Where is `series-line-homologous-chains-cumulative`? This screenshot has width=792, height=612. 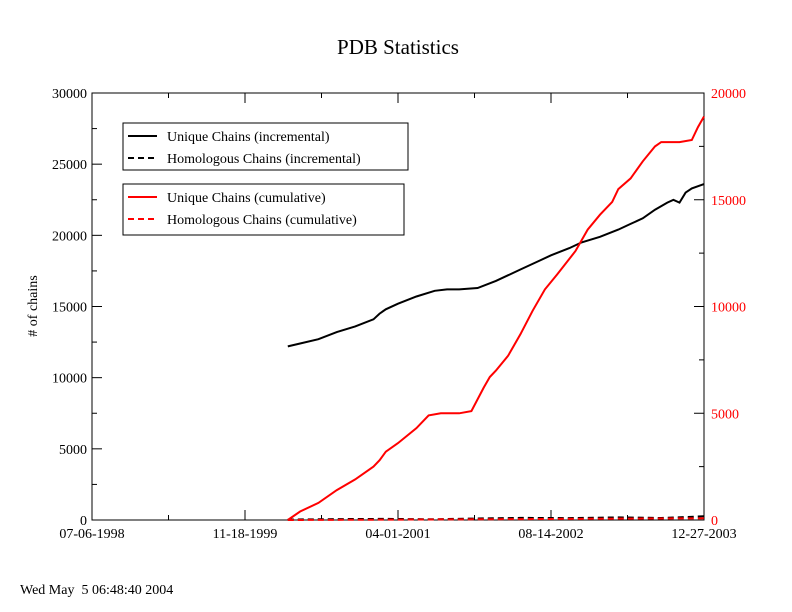
series-line-homologous-chains-cumulative is located at coordinates (496, 519).